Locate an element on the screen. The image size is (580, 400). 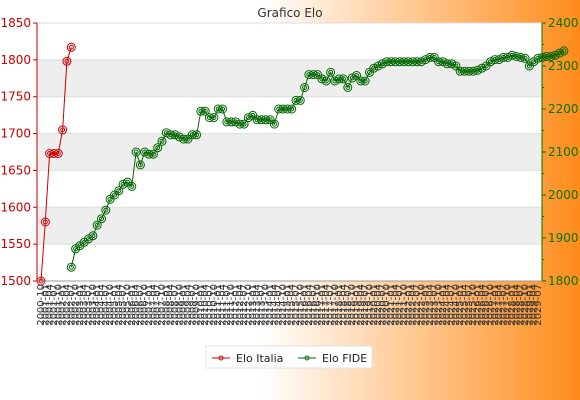
x-tick-label: 2027-10 is located at coordinates (508, 305).